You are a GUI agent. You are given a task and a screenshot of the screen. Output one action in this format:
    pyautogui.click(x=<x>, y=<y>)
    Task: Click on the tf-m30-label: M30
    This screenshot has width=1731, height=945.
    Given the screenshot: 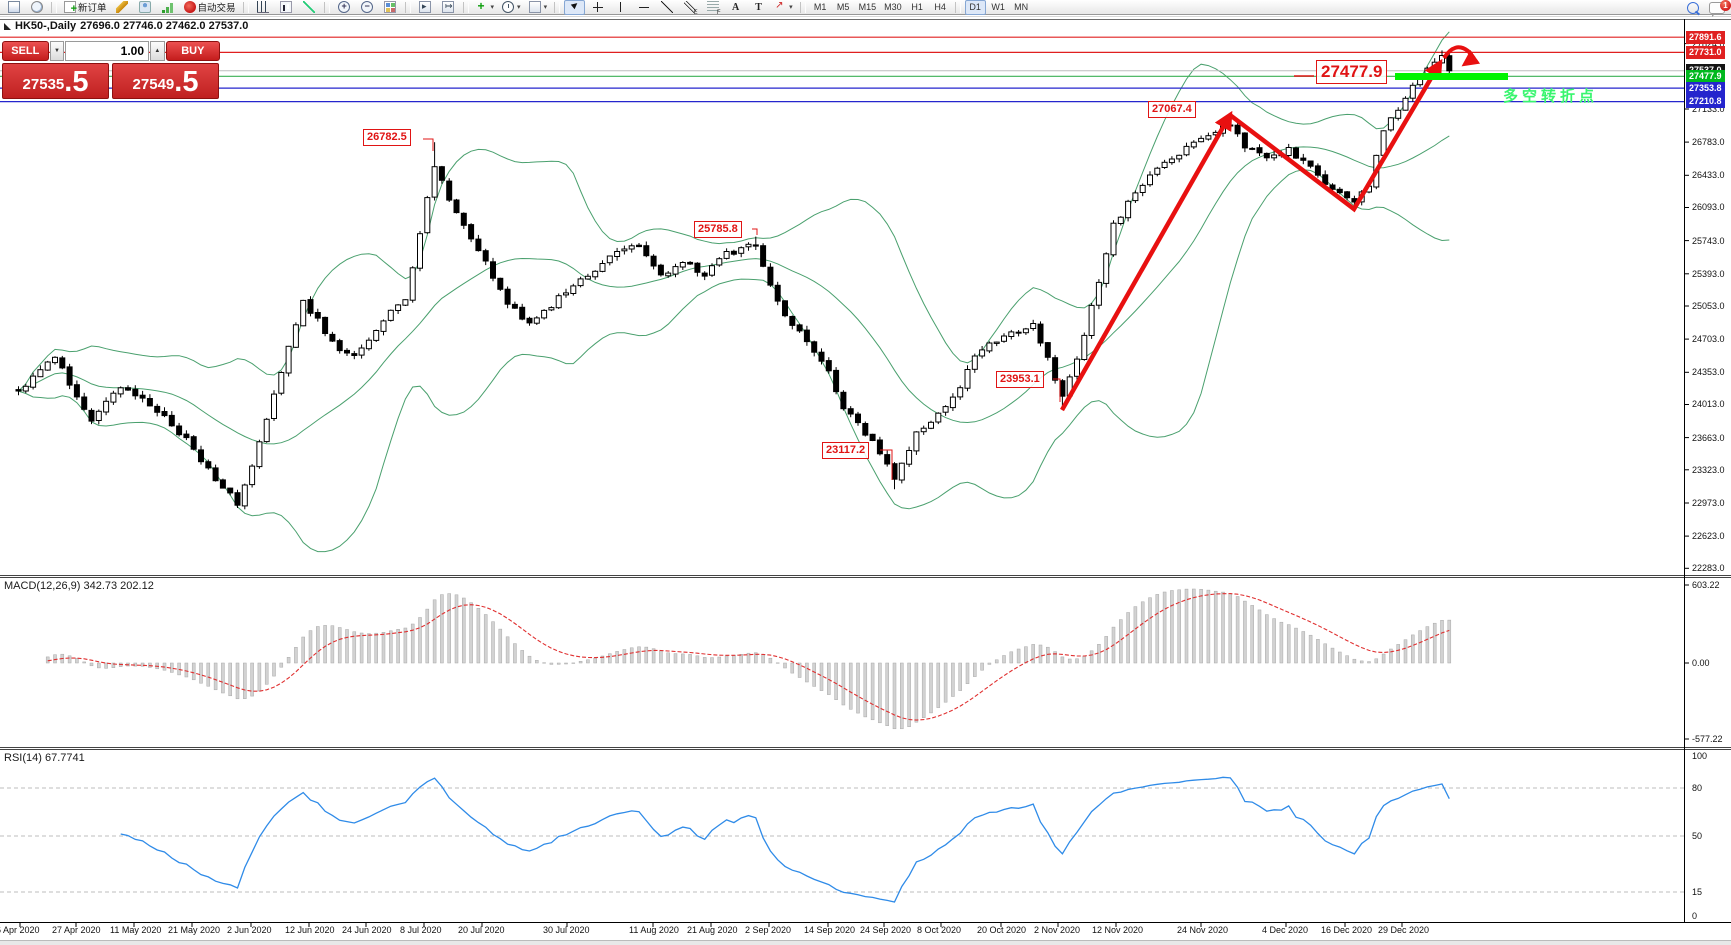 What is the action you would take?
    pyautogui.click(x=893, y=7)
    